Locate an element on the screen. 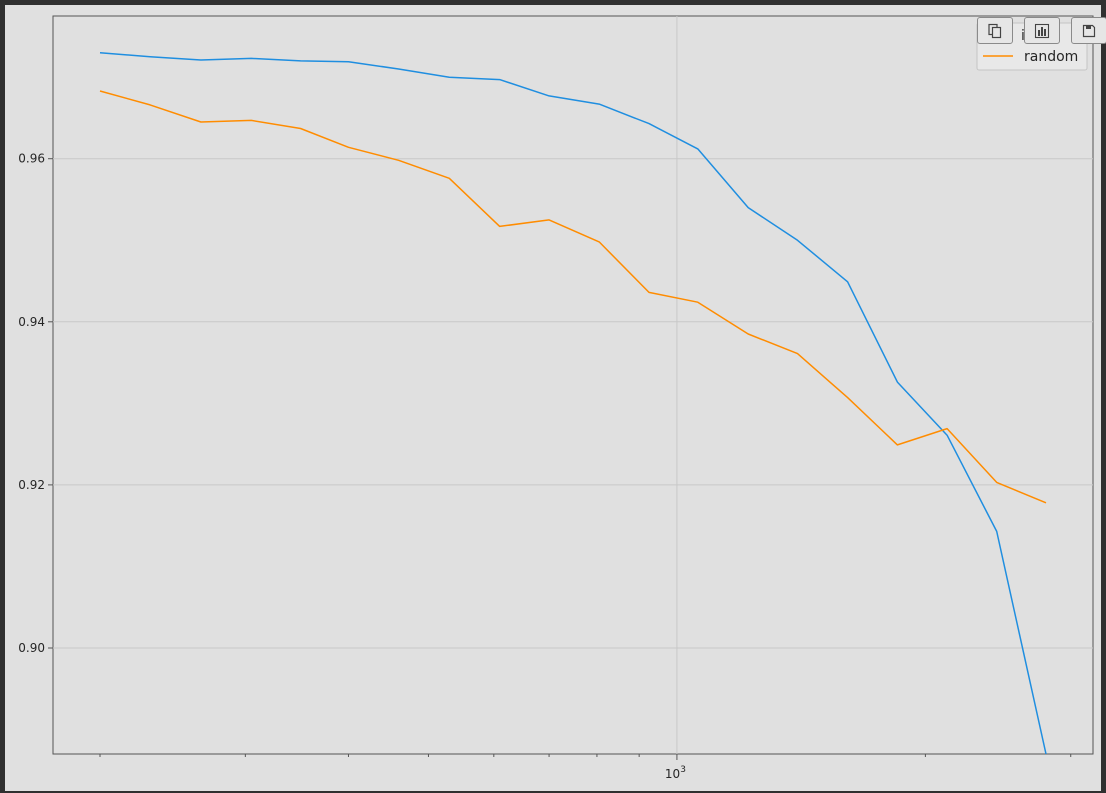  bar-chart-icon is located at coordinates (1042, 30).